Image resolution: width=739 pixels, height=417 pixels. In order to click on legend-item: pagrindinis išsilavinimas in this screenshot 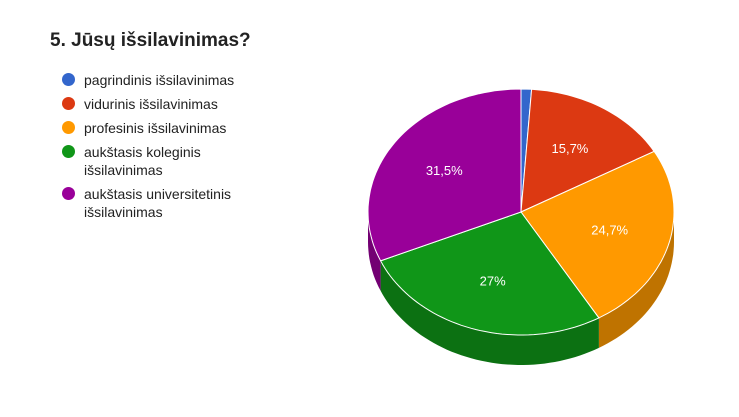, I will do `click(162, 80)`.